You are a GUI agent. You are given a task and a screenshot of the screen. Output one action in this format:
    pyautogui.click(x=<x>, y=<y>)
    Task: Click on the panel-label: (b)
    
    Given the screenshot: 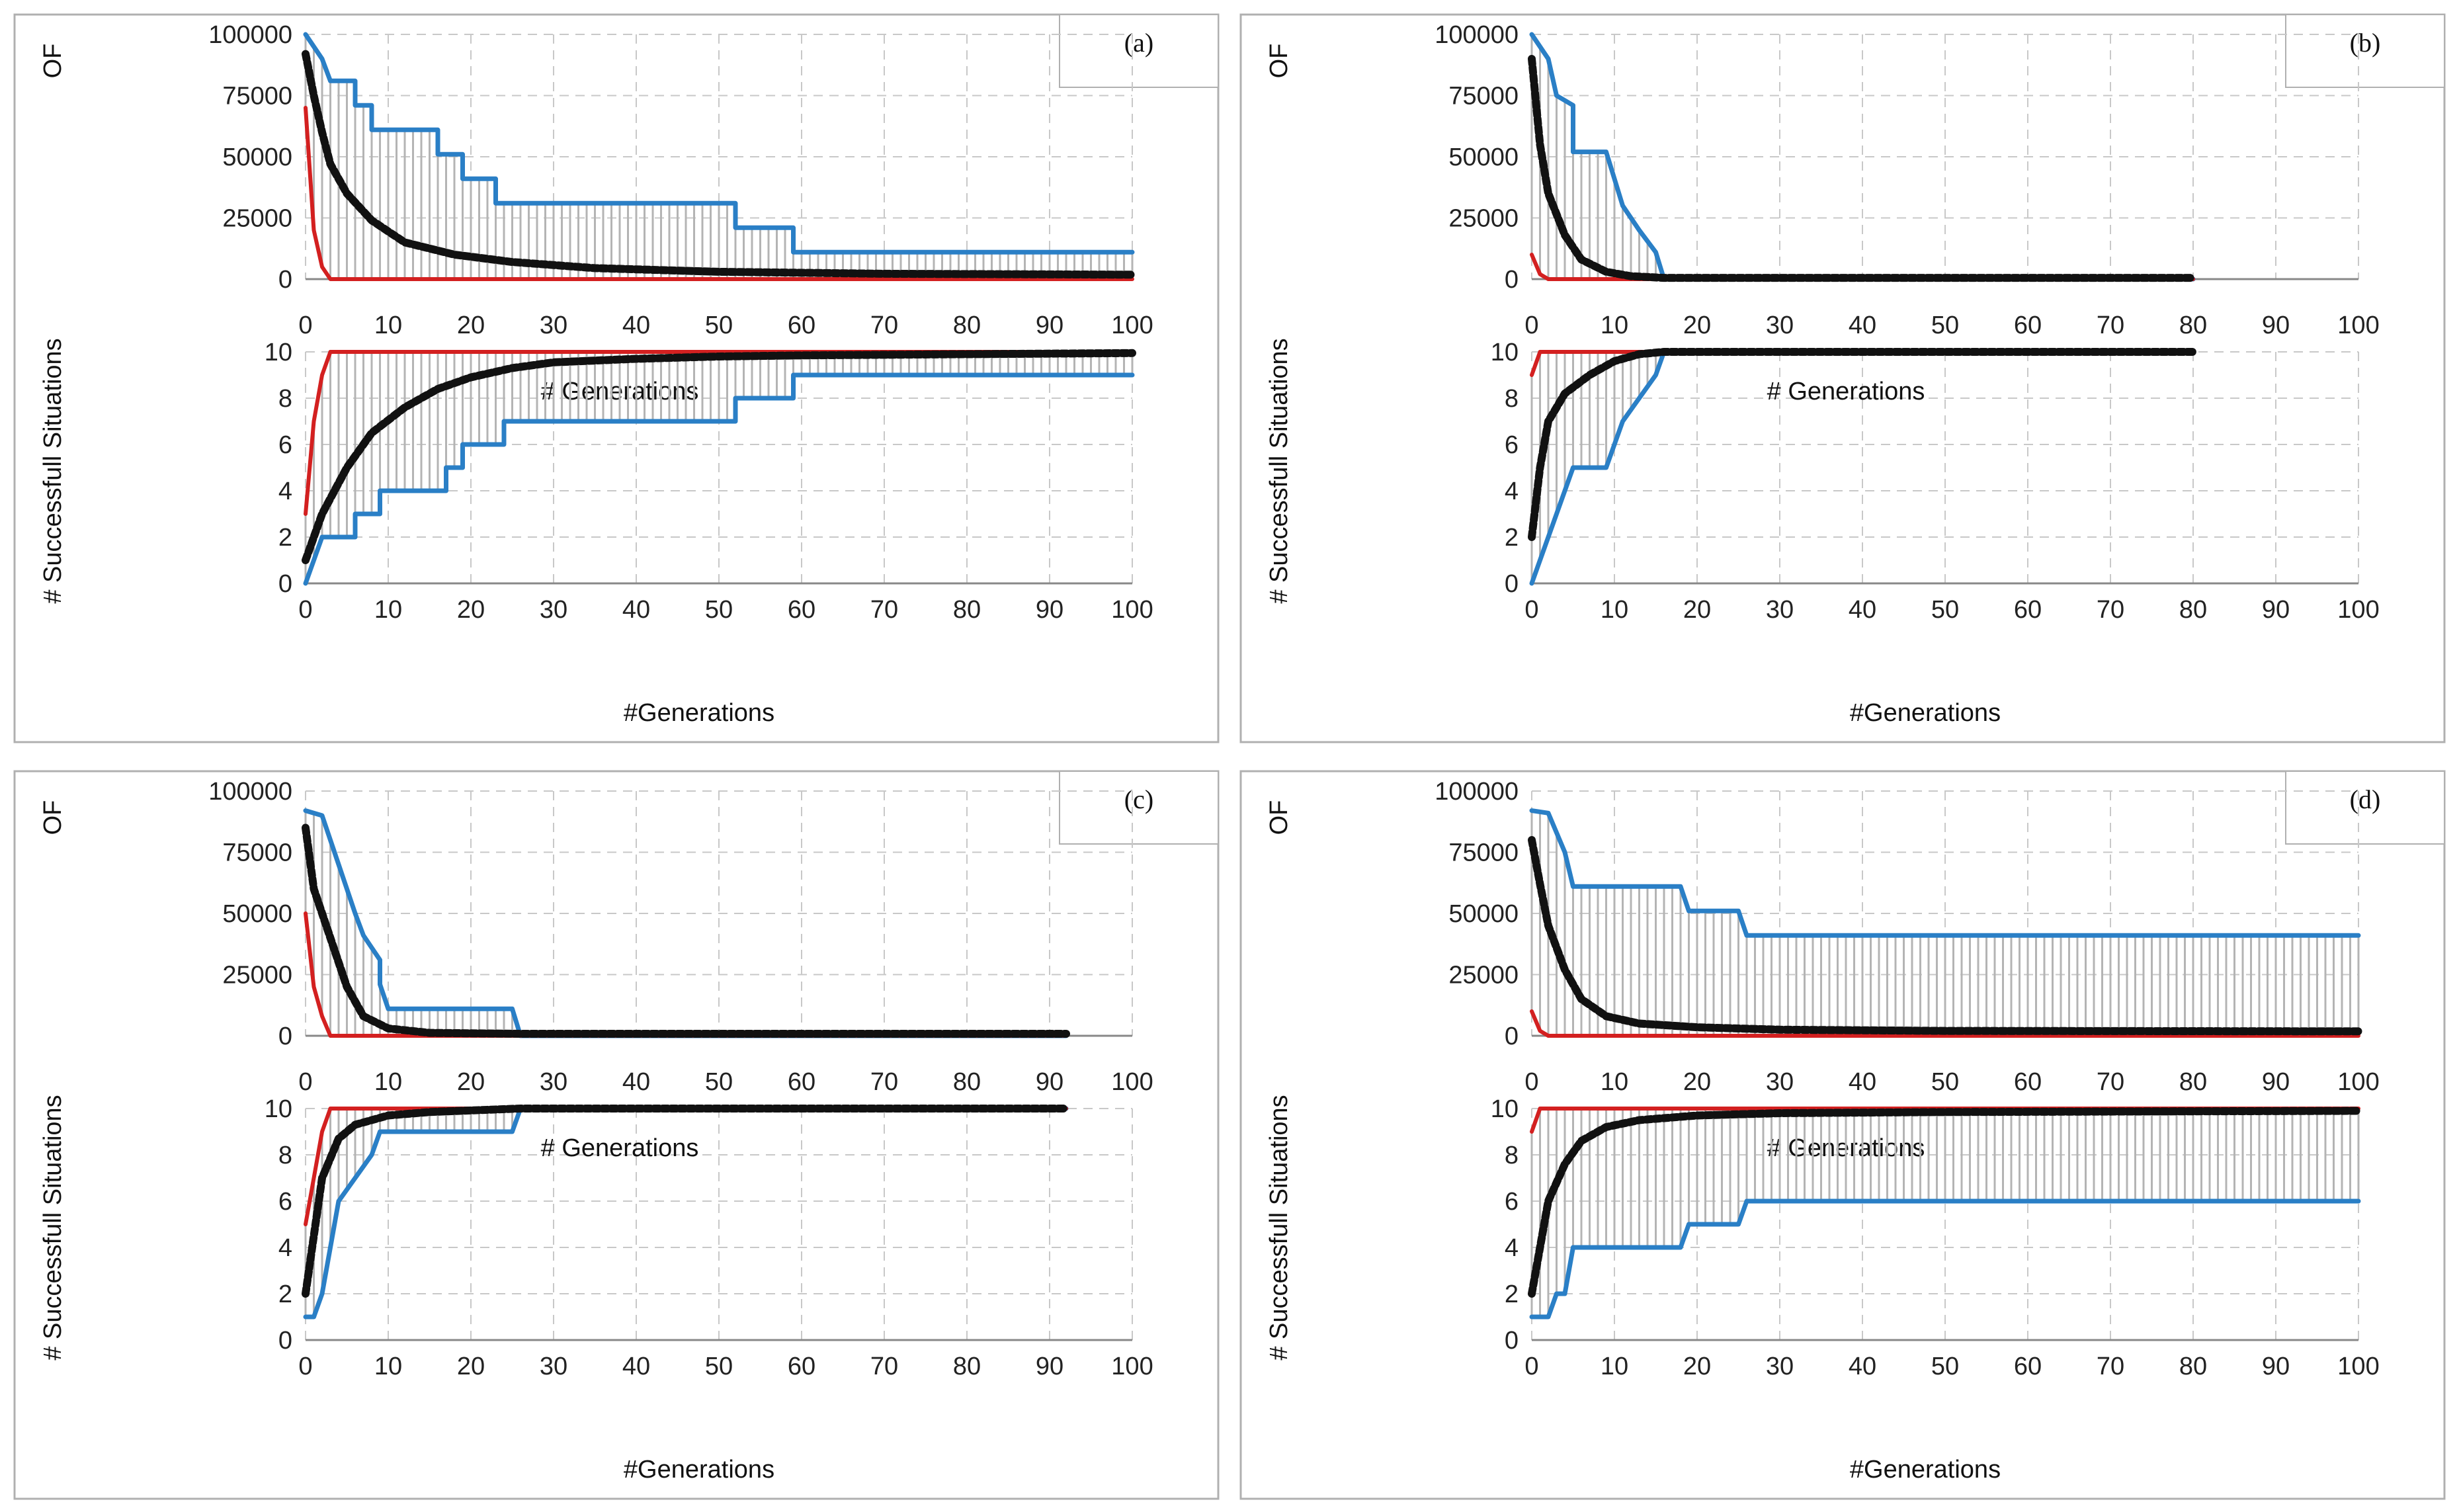 What is the action you would take?
    pyautogui.click(x=2366, y=43)
    